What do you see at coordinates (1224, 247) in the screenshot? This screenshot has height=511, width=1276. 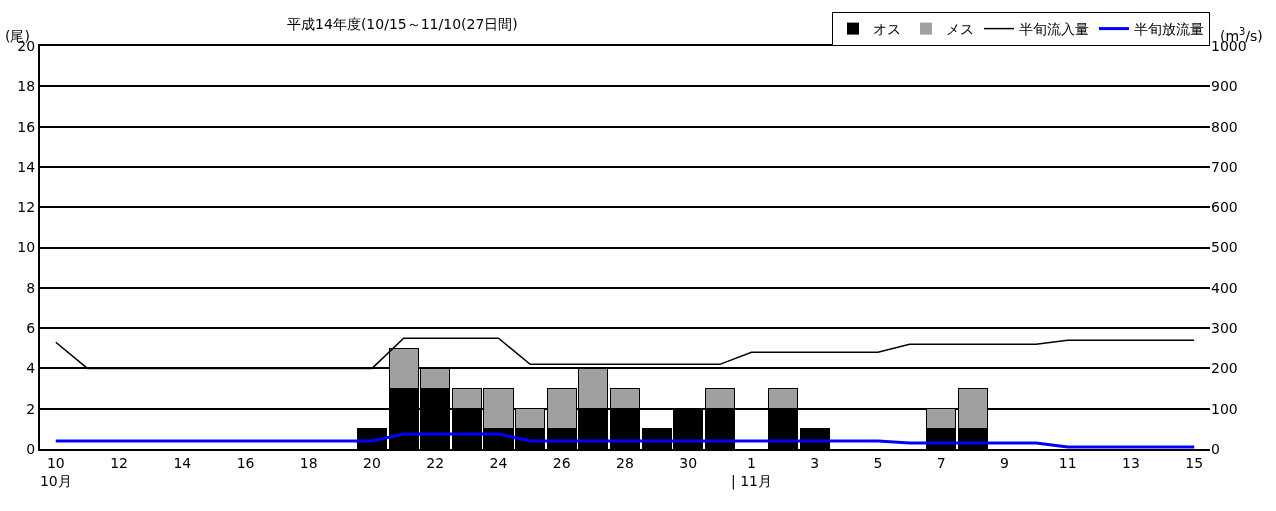 I see `y2-tick-label: 500` at bounding box center [1224, 247].